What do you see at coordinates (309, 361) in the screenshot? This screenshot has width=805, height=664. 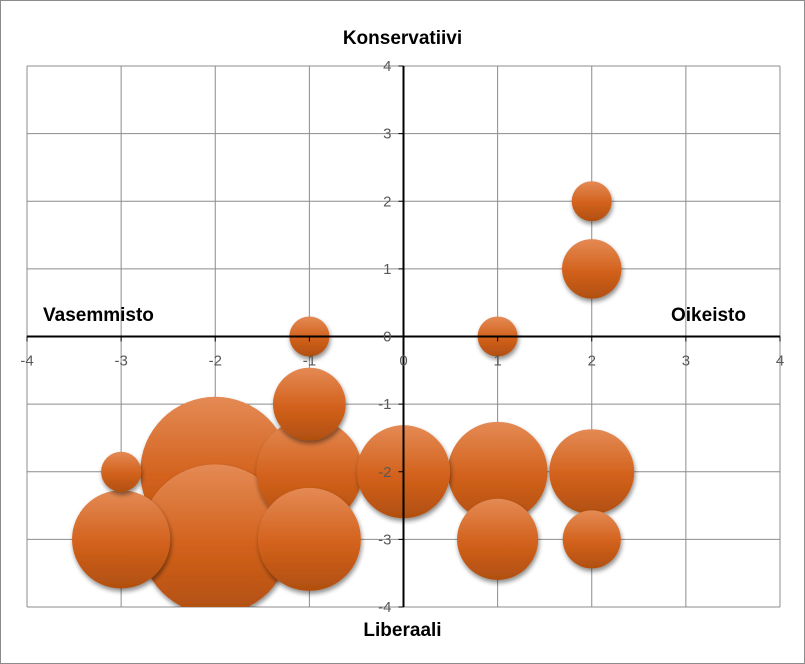 I see `x-tick-label: -1` at bounding box center [309, 361].